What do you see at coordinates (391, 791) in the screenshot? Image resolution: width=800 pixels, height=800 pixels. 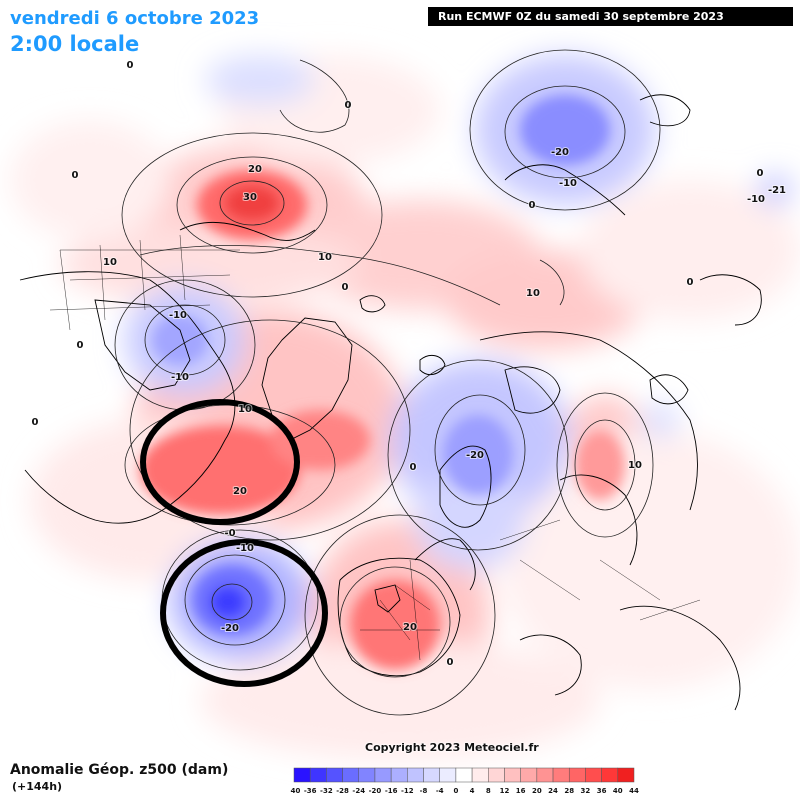 I see `legend-tick: -16` at bounding box center [391, 791].